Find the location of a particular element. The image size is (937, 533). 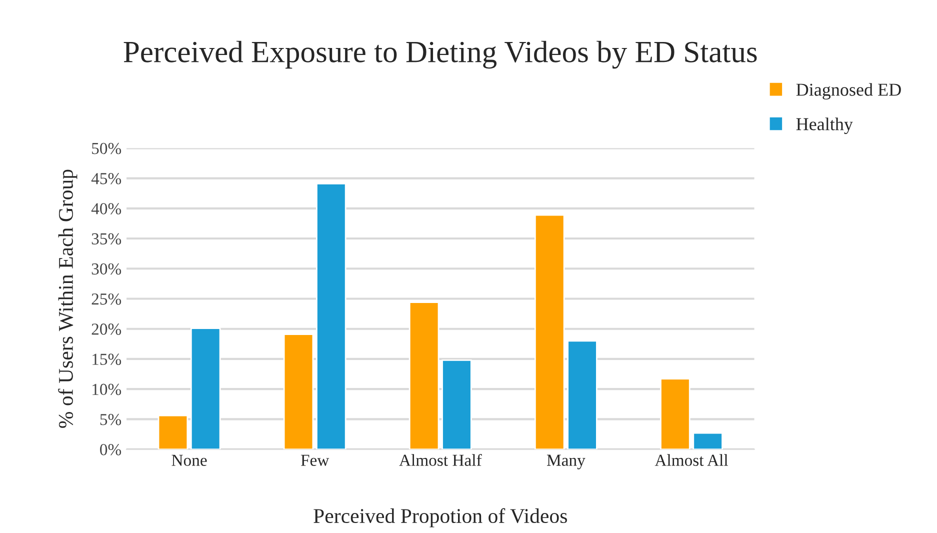

legend-label: Diagnosed ED is located at coordinates (848, 91).